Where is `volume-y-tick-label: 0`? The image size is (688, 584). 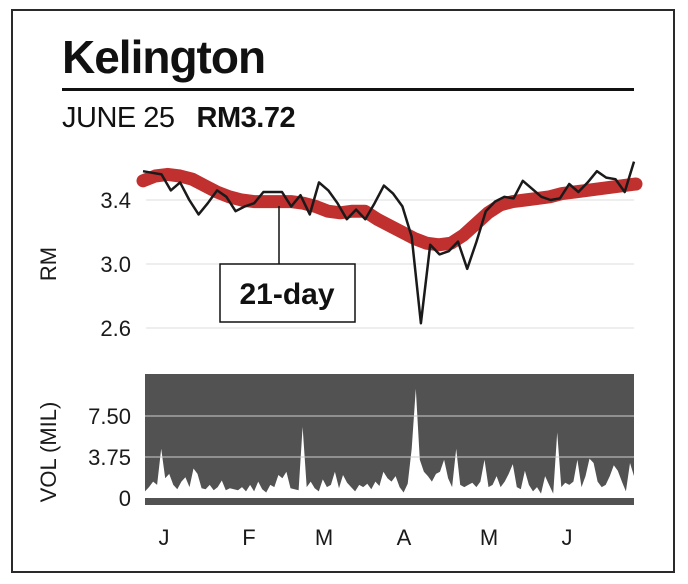
volume-y-tick-label: 0 is located at coordinates (125, 498).